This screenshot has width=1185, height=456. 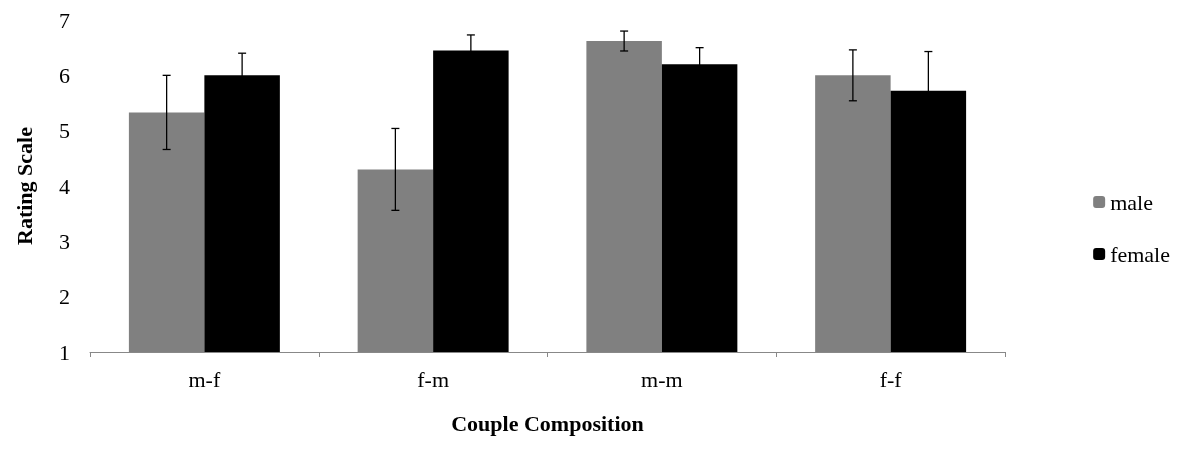 What do you see at coordinates (204, 379) in the screenshot?
I see `x-tick-label: m-f` at bounding box center [204, 379].